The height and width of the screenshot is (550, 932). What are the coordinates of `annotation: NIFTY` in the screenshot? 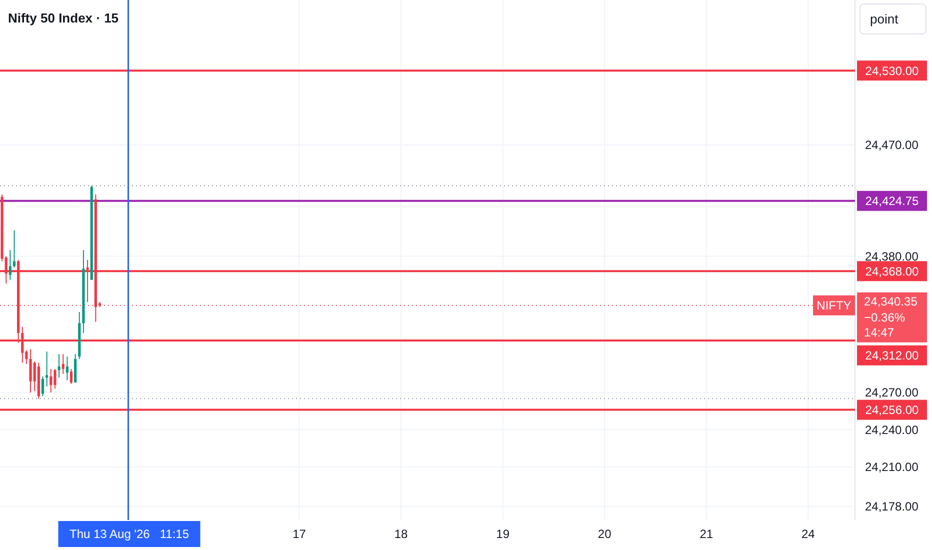 It's located at (834, 305).